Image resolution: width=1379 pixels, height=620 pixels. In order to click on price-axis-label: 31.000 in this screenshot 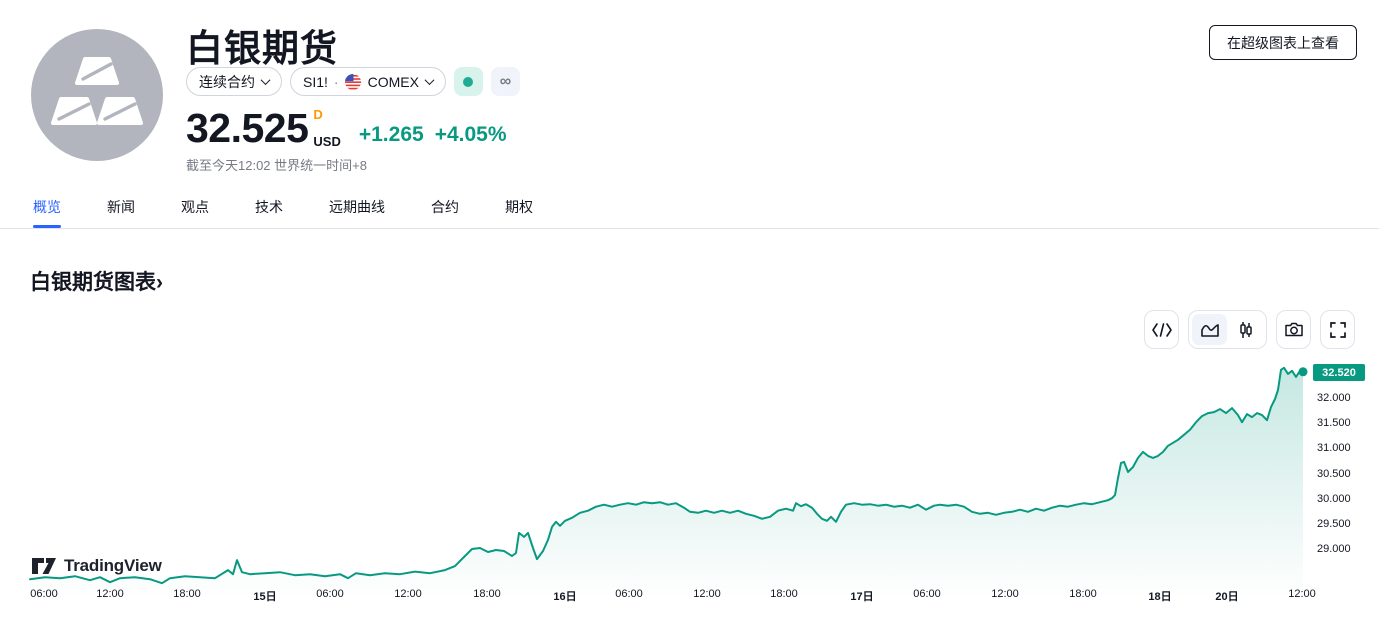, I will do `click(1334, 448)`.